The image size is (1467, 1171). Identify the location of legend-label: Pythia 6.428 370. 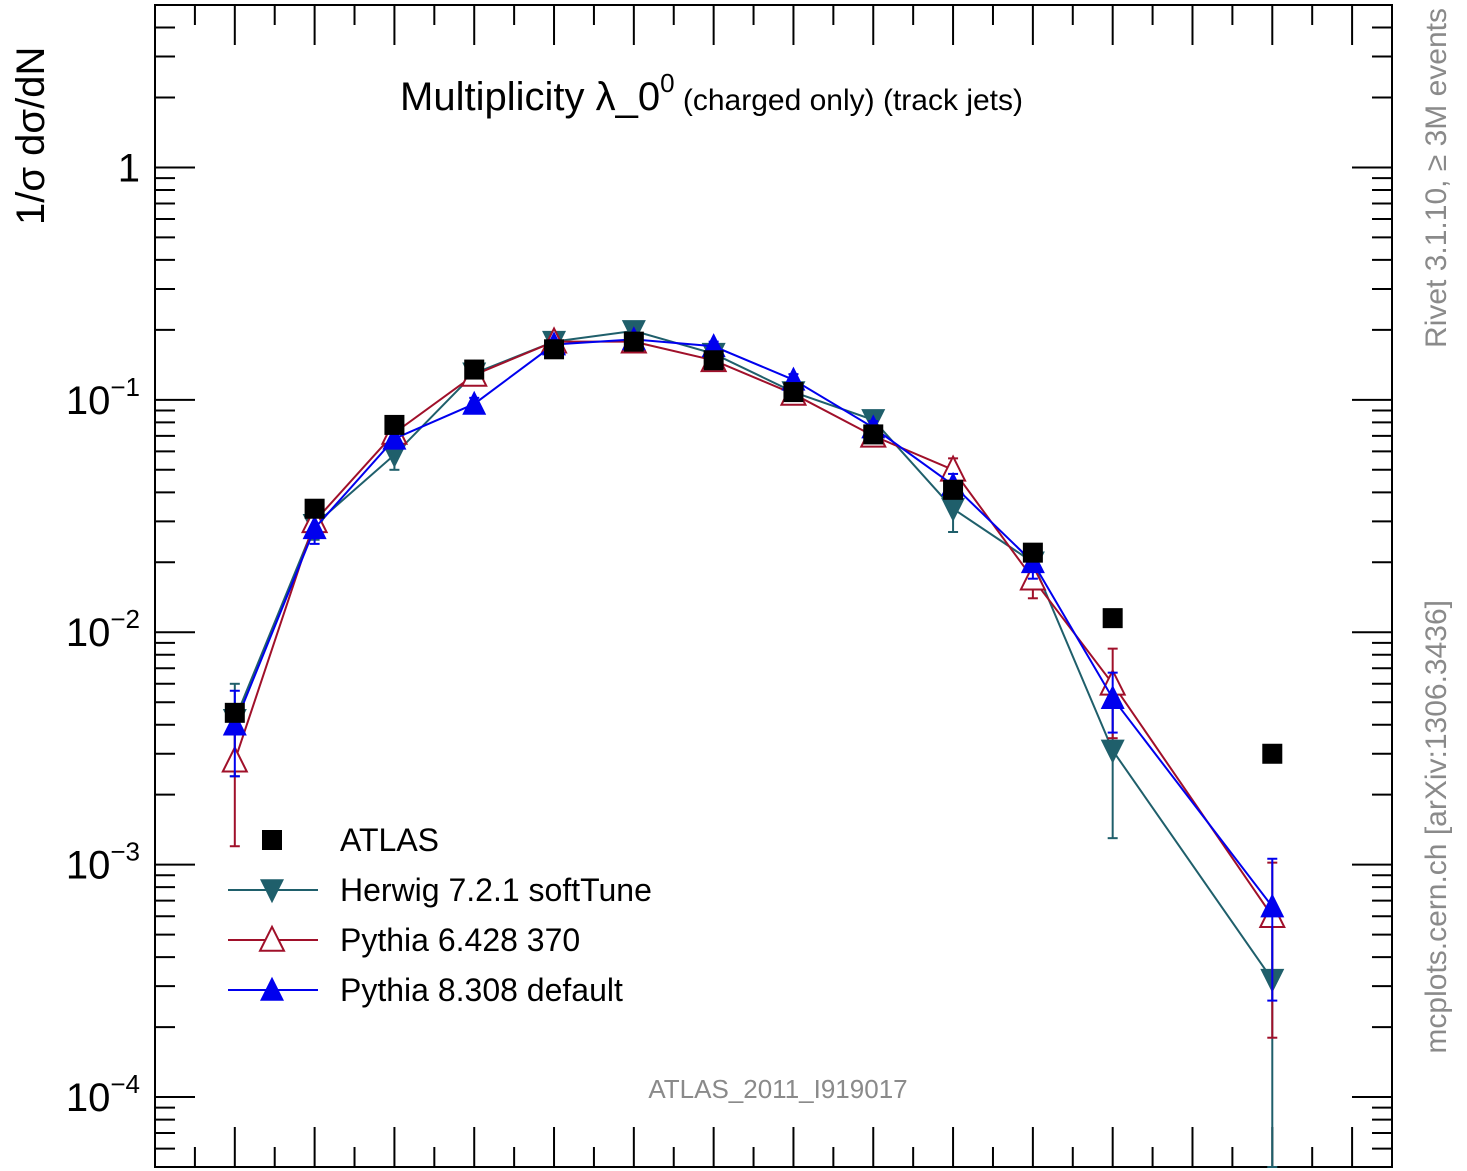
(460, 940).